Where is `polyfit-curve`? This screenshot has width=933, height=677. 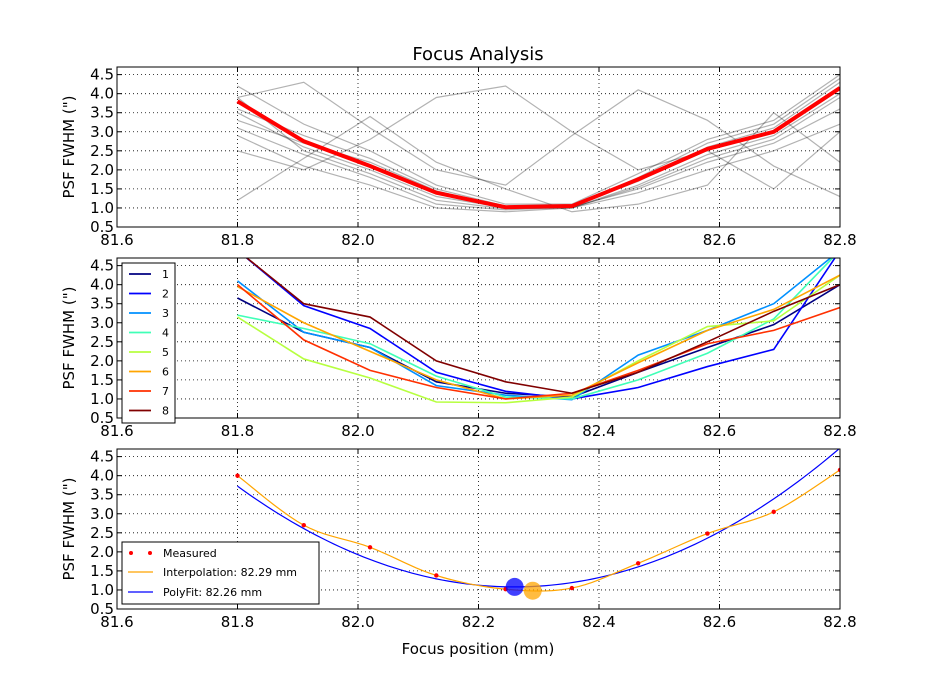
polyfit-curve is located at coordinates (538, 518).